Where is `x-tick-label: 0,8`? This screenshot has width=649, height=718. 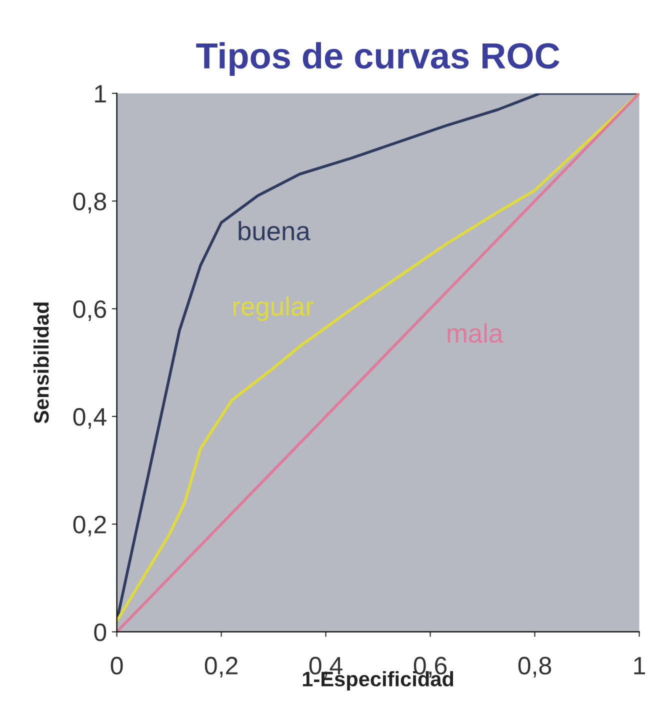 x-tick-label: 0,8 is located at coordinates (535, 667).